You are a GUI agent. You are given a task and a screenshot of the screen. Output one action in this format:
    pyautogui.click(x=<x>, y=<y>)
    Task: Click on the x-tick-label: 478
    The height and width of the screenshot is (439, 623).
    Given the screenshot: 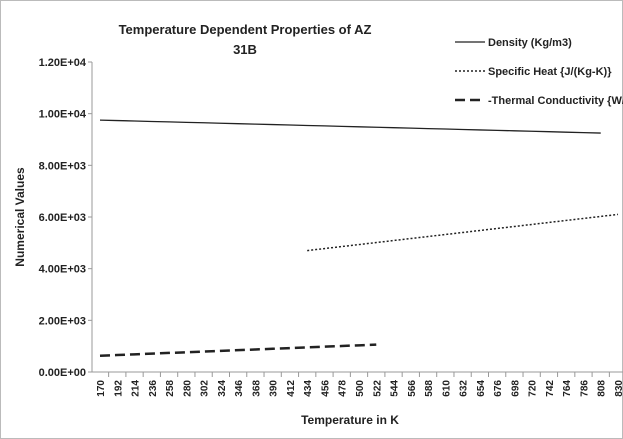 What is the action you would take?
    pyautogui.click(x=343, y=388)
    